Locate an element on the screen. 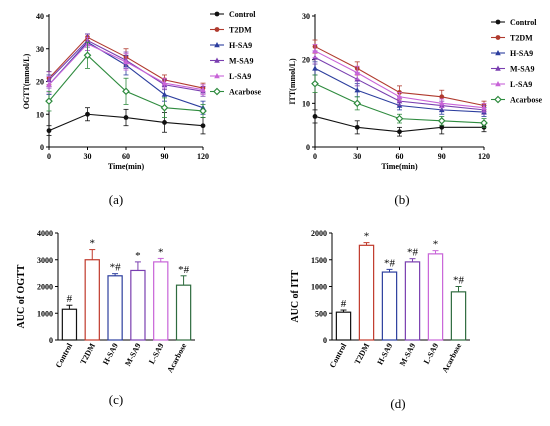  y-axis-label: OGTT(mmol/L) is located at coordinates (26, 81).